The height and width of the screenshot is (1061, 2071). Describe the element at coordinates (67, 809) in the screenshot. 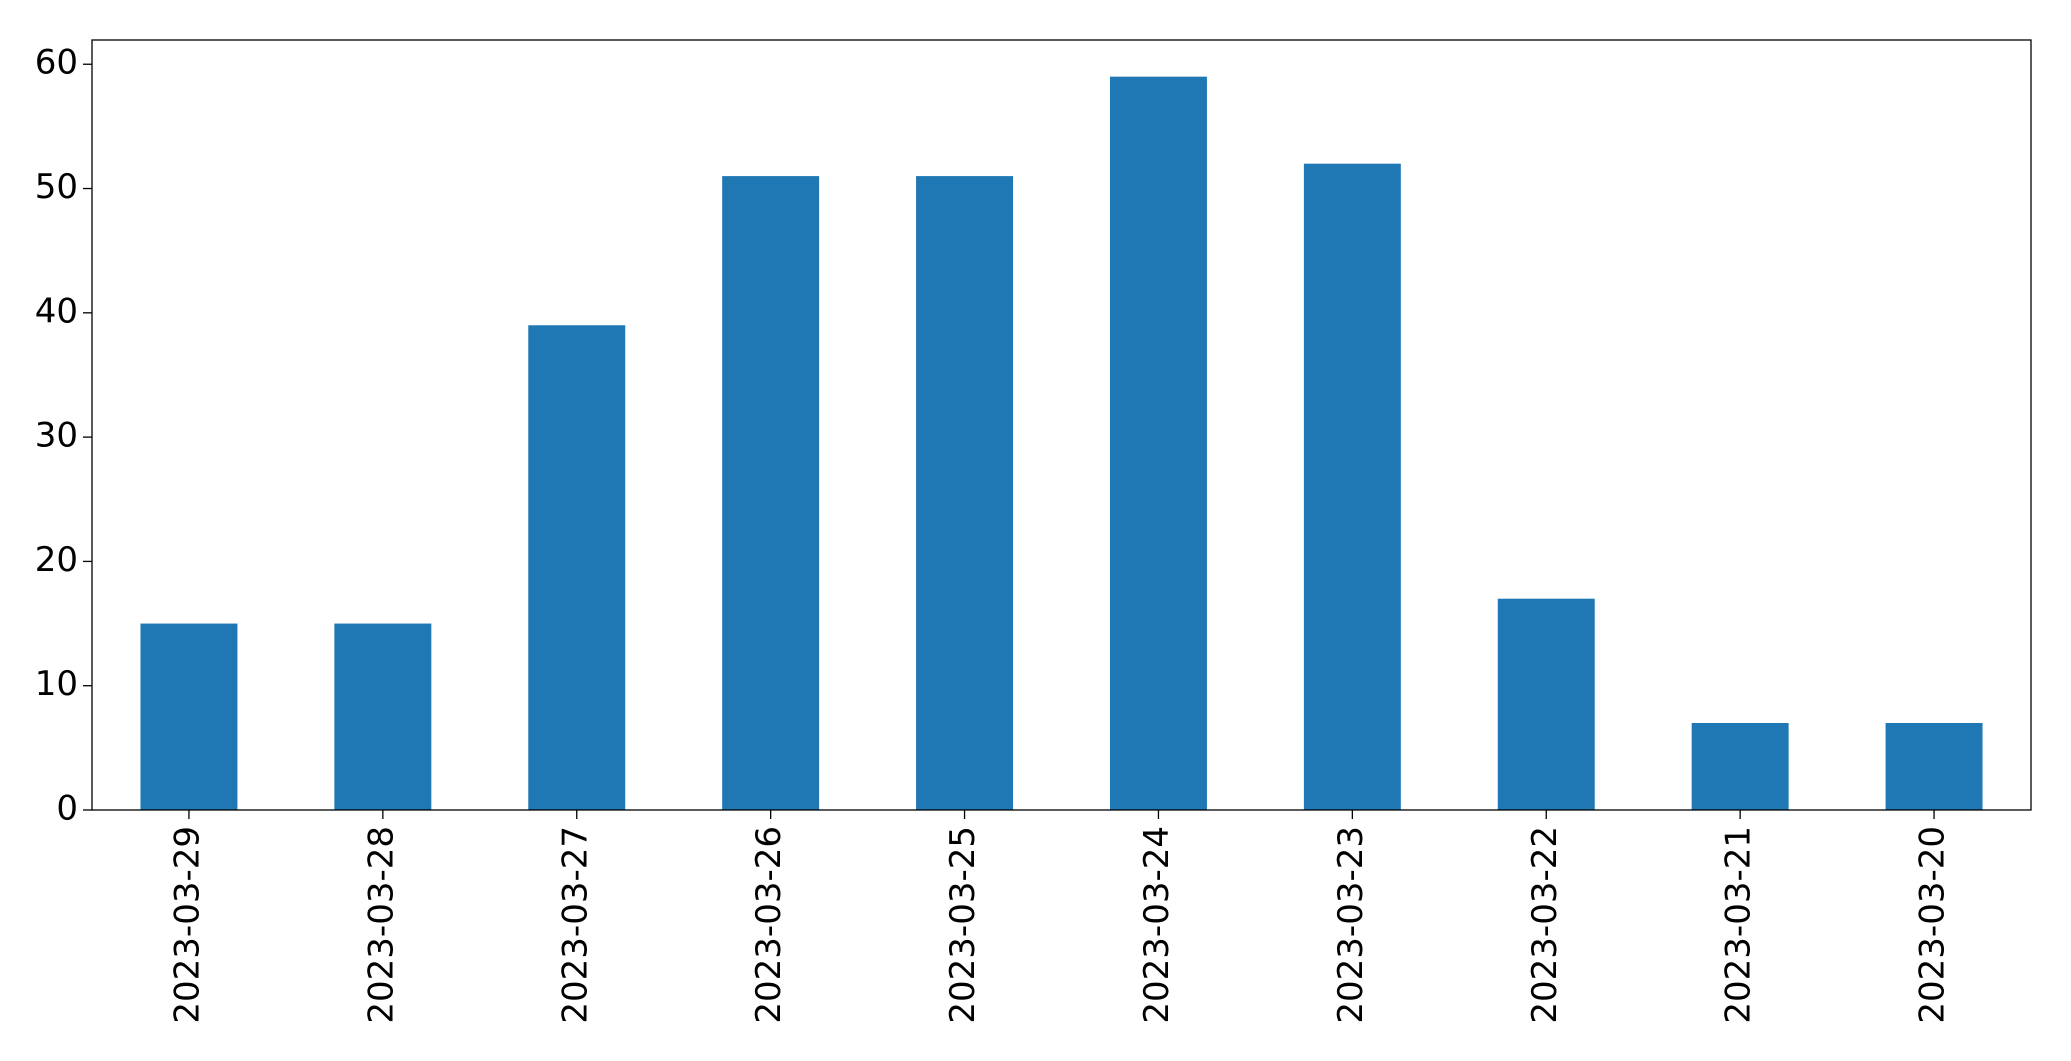

I see `y-tick-label: 0` at that location.